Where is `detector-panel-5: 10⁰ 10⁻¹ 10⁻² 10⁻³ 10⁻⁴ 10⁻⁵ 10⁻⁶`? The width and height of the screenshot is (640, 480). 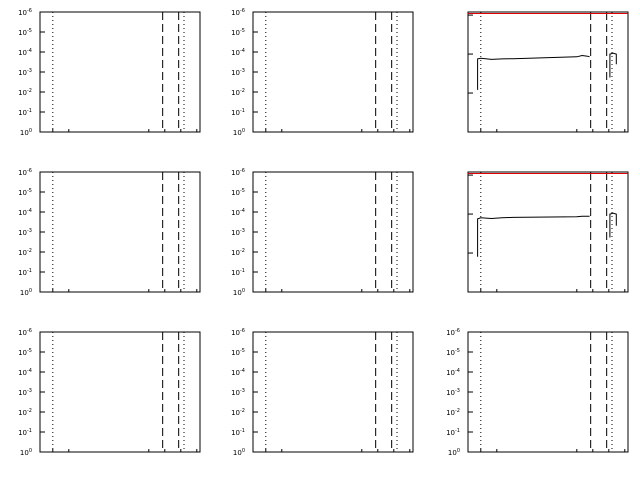 detector-panel-5: 10⁰ 10⁻¹ 10⁻² 10⁻³ 10⁻⁴ 10⁻⁵ 10⁻⁶ is located at coordinates (322, 232).